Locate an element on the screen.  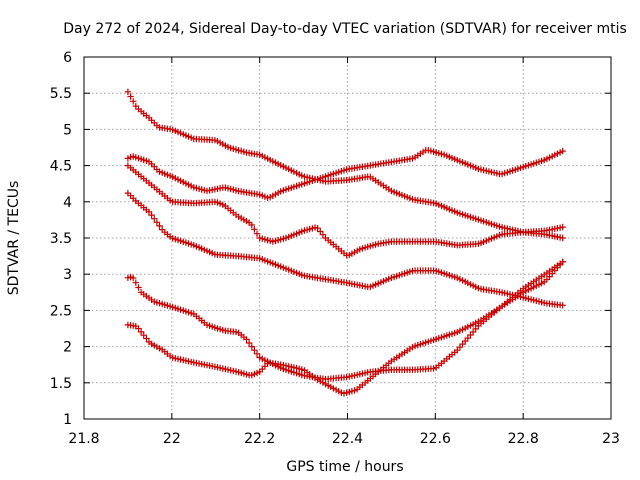
y-tick-label: 4.5 is located at coordinates (61, 167).